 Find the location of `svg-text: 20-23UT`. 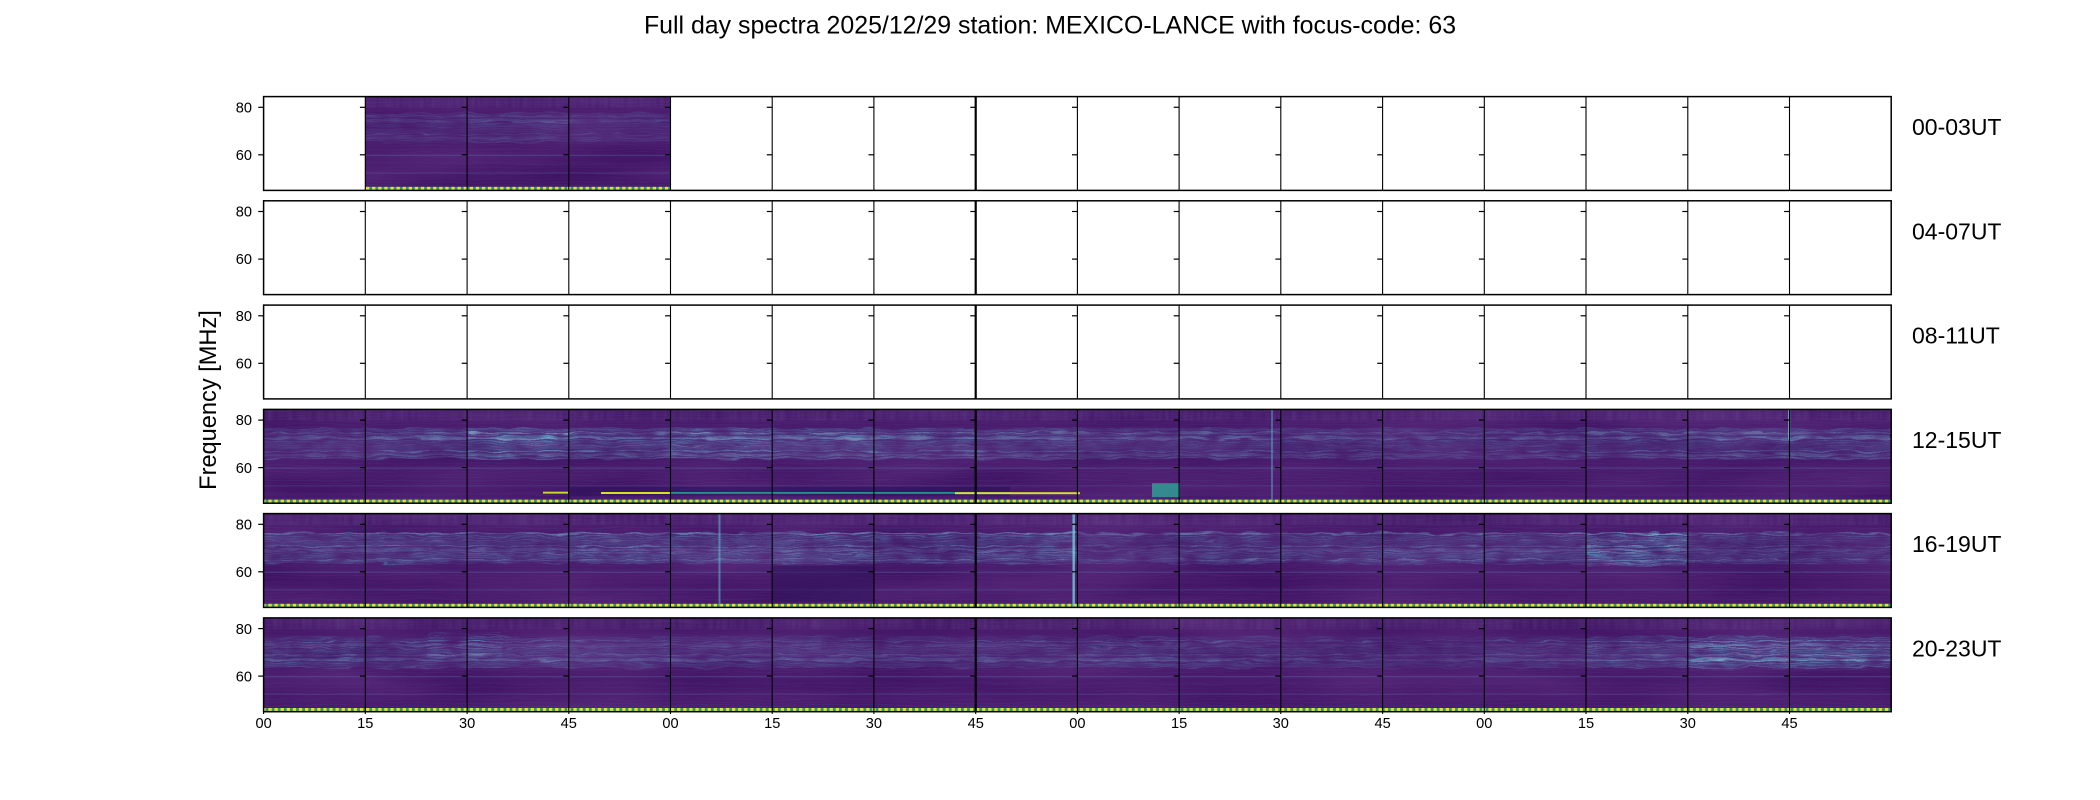

svg-text: 20-23UT is located at coordinates (1956, 648).